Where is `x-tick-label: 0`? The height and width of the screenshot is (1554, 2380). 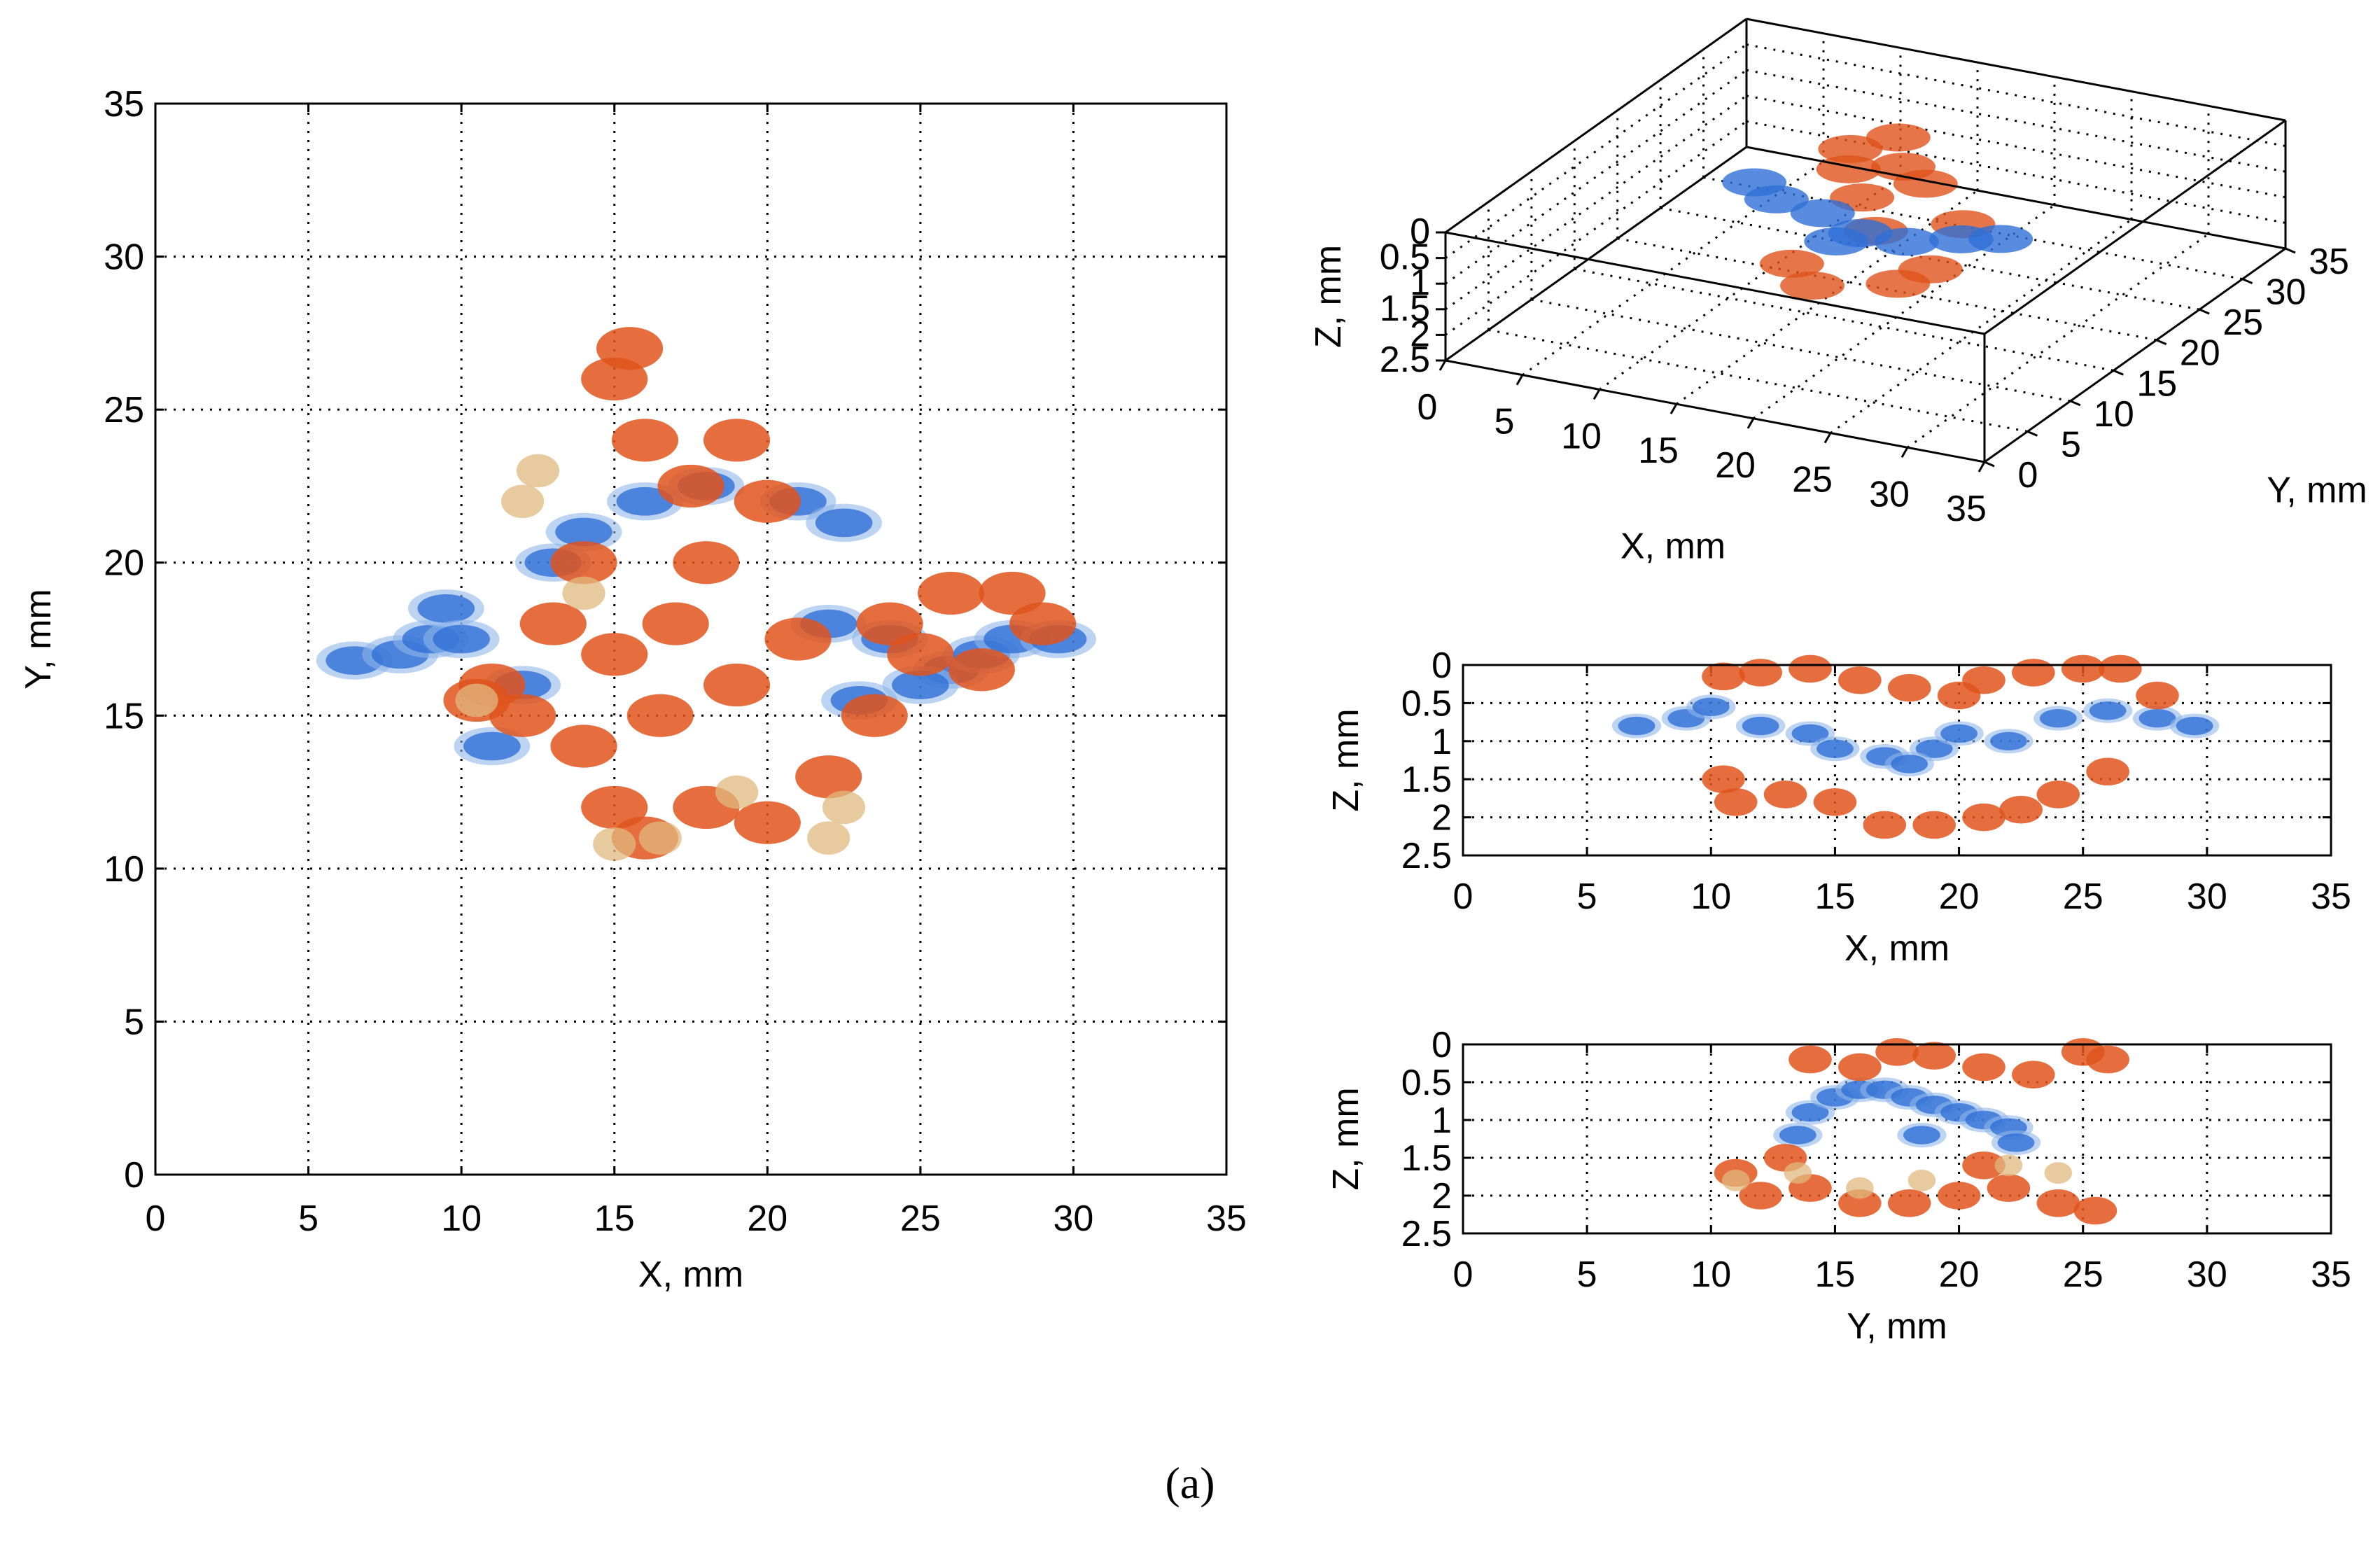
x-tick-label: 0 is located at coordinates (1463, 896).